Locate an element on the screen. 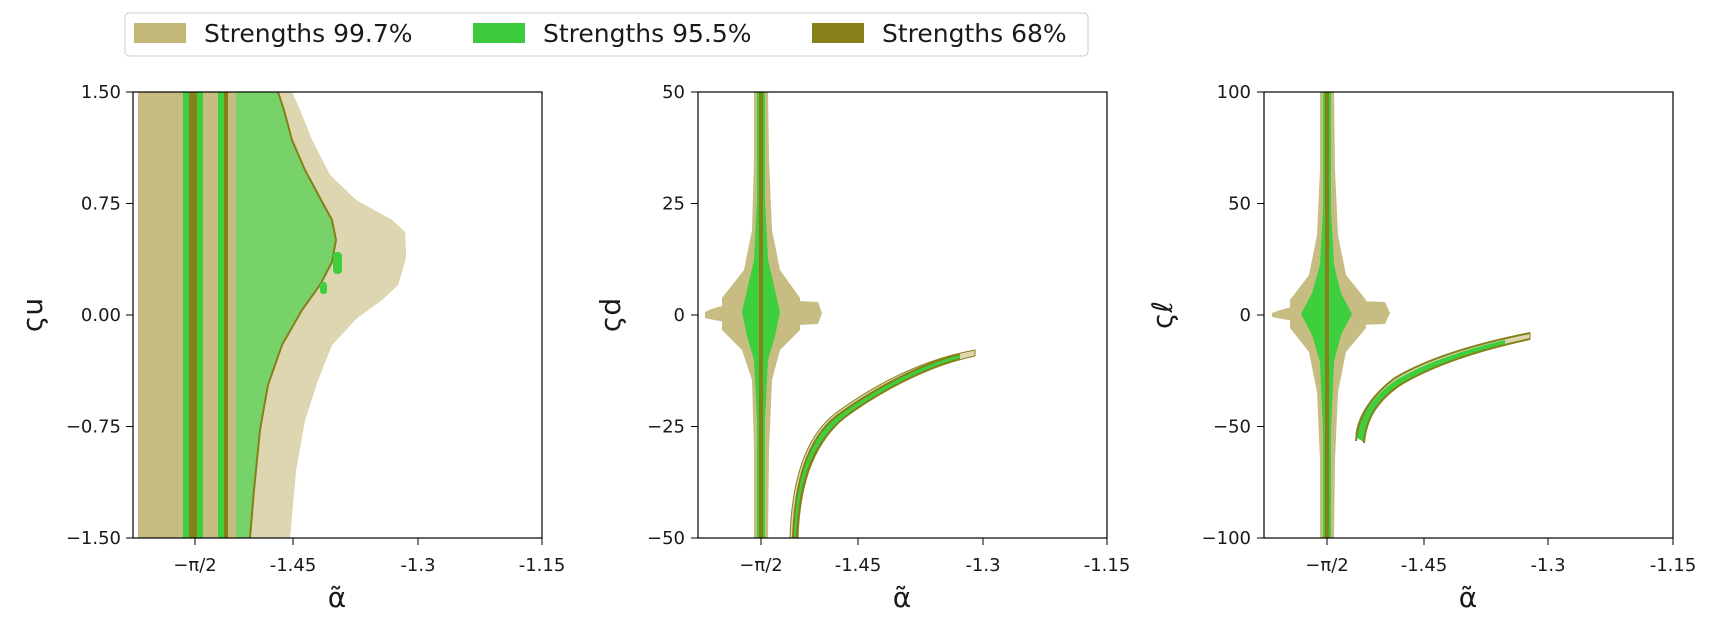 The image size is (1718, 634). x-tick-label-p0-0: −π/2 is located at coordinates (194, 565).